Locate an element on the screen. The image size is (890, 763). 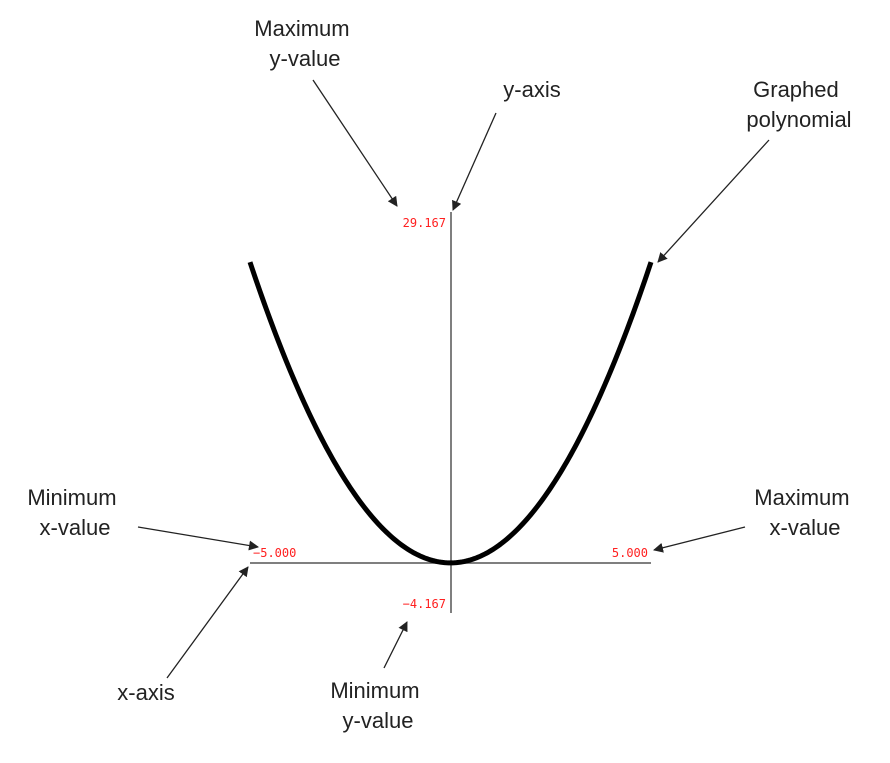
maximum-y-value-callout-line1: Maximum is located at coordinates (301, 28).